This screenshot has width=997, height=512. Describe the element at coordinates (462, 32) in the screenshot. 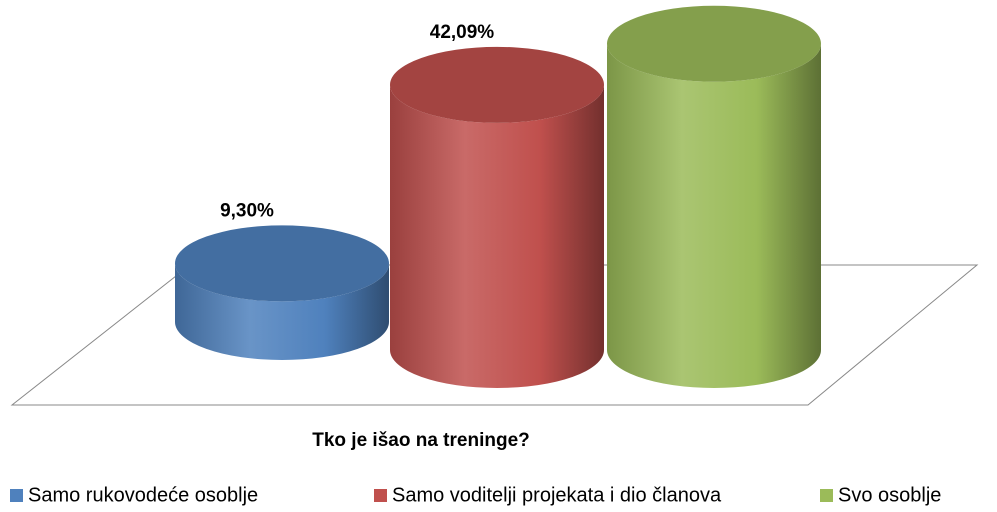

I see `value-label: 42,09%` at that location.